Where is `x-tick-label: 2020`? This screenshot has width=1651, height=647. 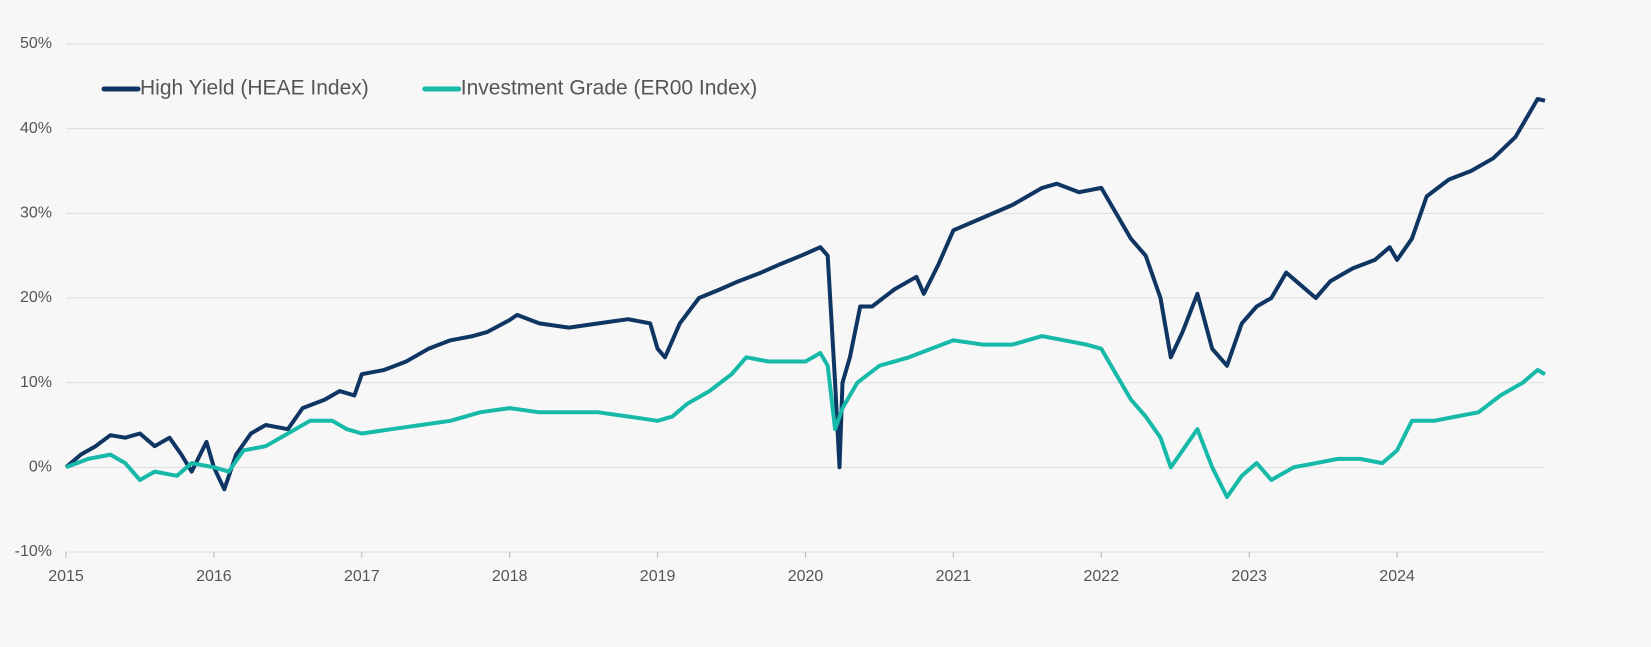 x-tick-label: 2020 is located at coordinates (806, 576).